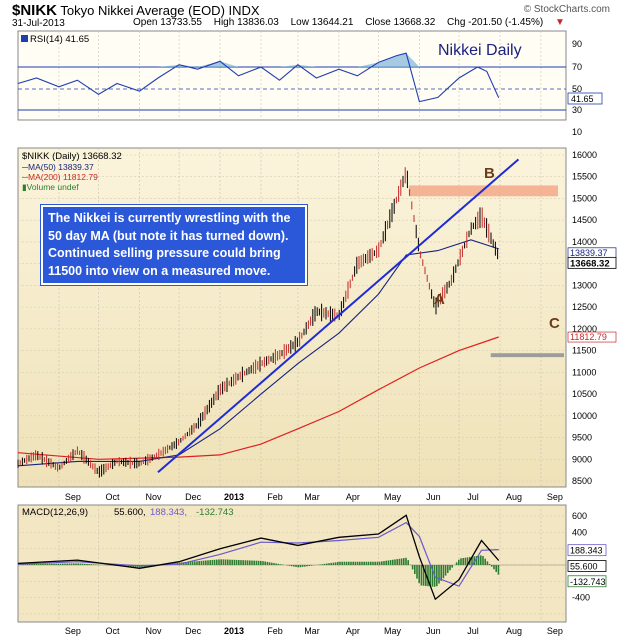 This screenshot has height=639, width=620. Describe the element at coordinates (312, 631) in the screenshot. I see `x-tick-label: Mar` at that location.